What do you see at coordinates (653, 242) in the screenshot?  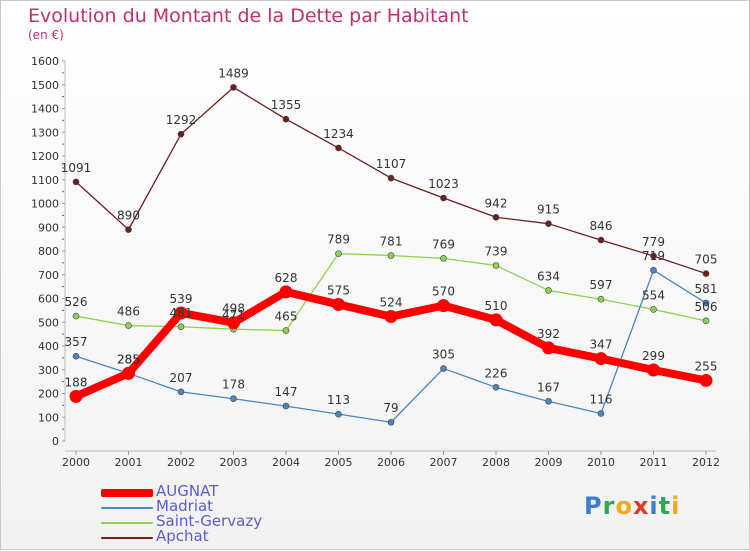 I see `data-label-apchat: 779` at bounding box center [653, 242].